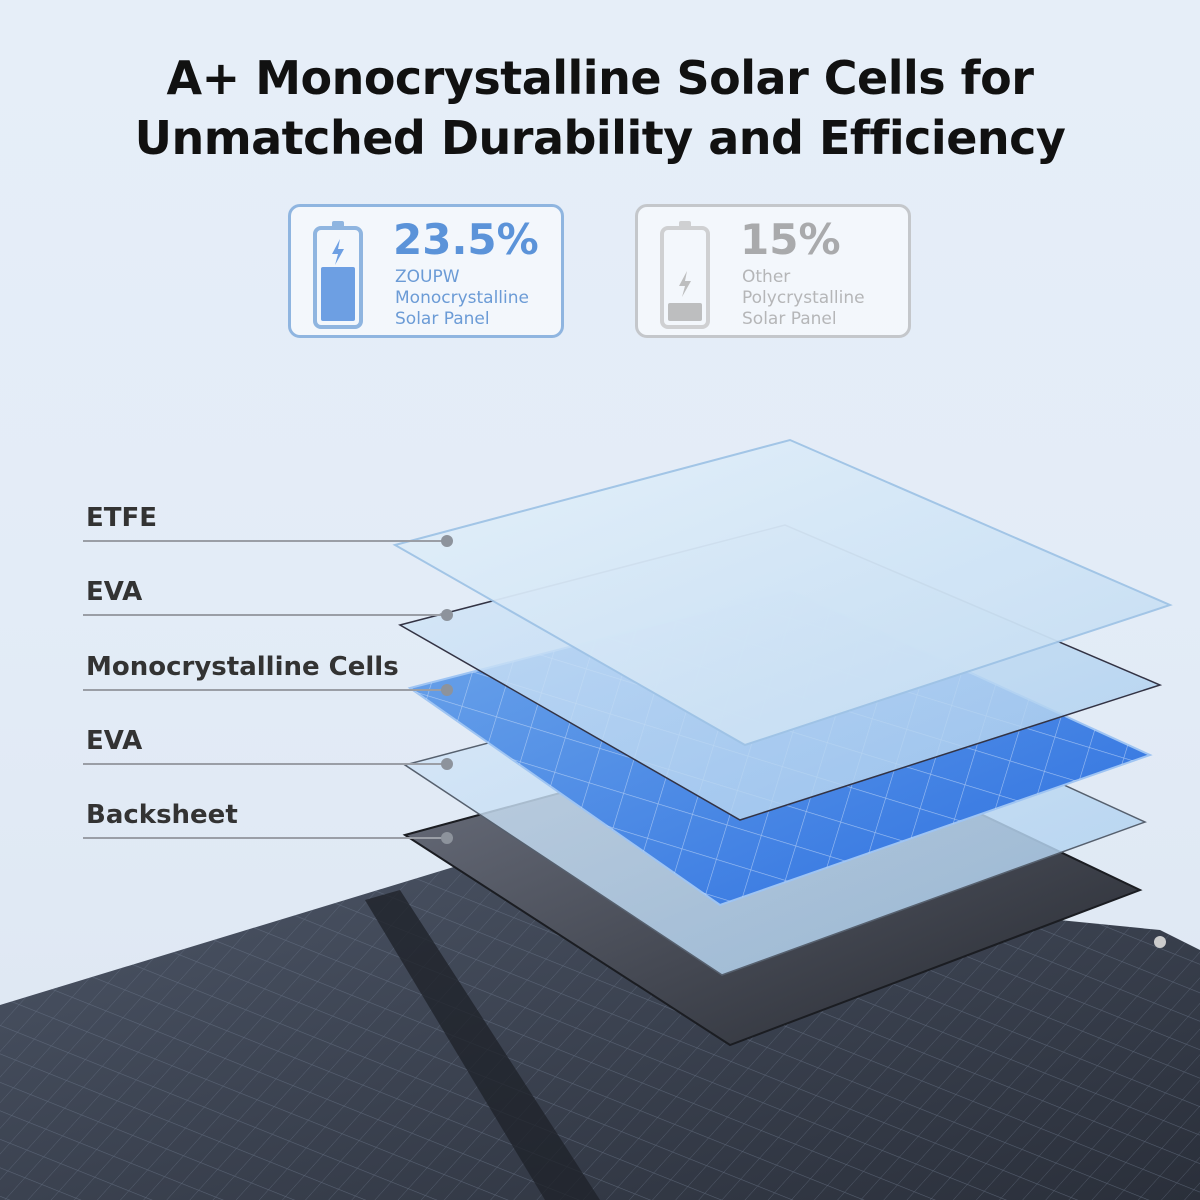 The height and width of the screenshot is (1200, 1200). Describe the element at coordinates (447, 689) in the screenshot. I see `leader-dots` at that location.